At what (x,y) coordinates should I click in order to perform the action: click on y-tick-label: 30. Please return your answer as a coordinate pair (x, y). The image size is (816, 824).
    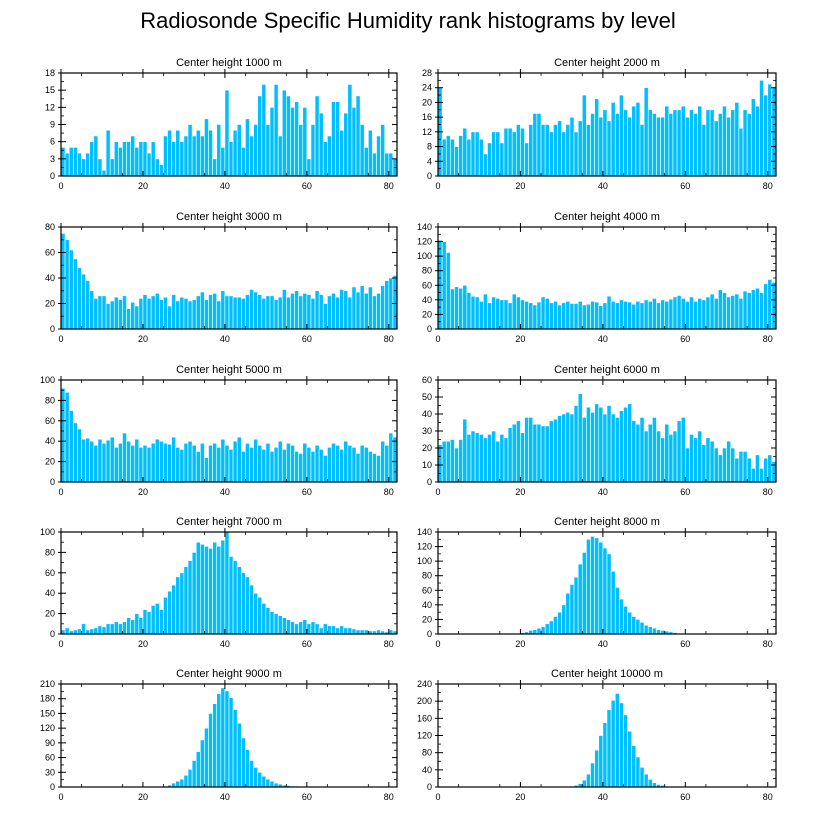
    Looking at the image, I should click on (50, 772).